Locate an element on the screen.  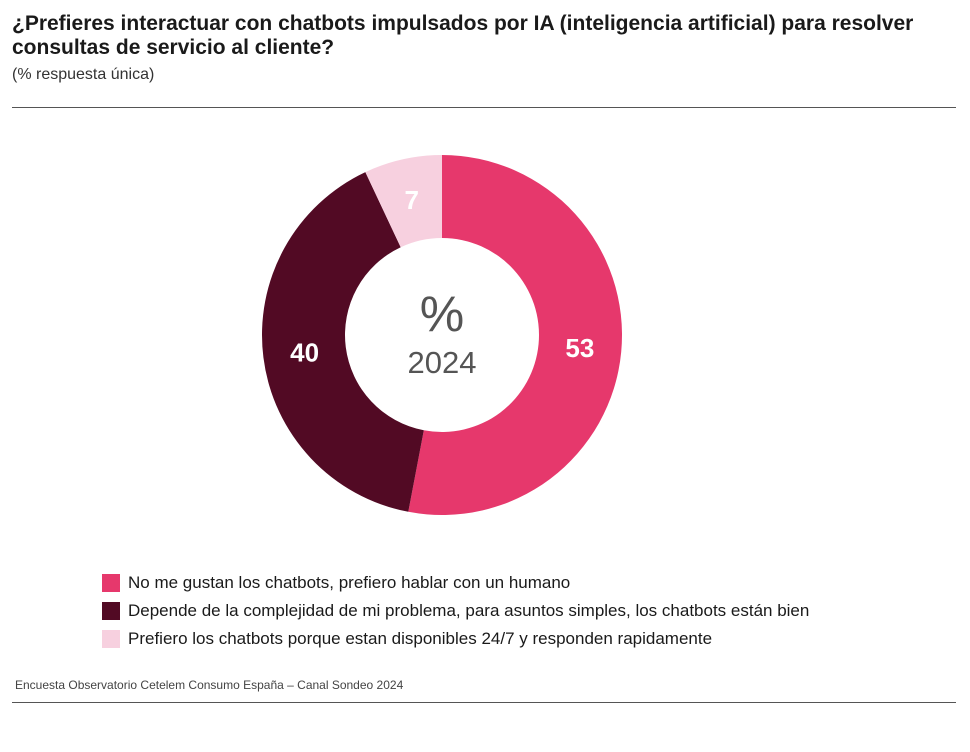
slice-value-label-2: 40 is located at coordinates (304, 352).